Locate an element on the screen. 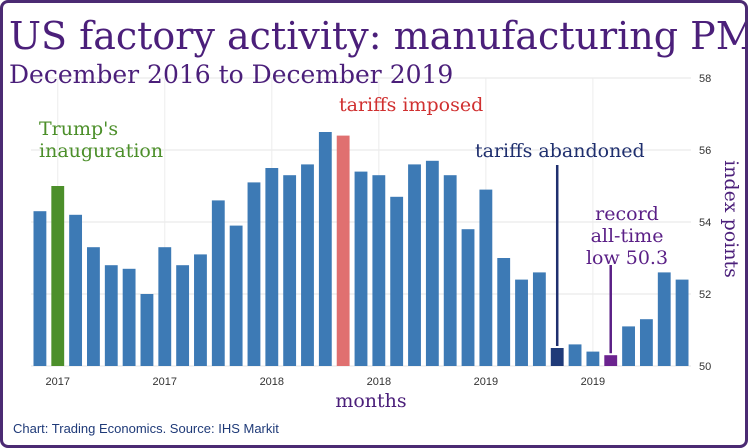 The width and height of the screenshot is (748, 448). annotation-line: Trump's is located at coordinates (78, 129).